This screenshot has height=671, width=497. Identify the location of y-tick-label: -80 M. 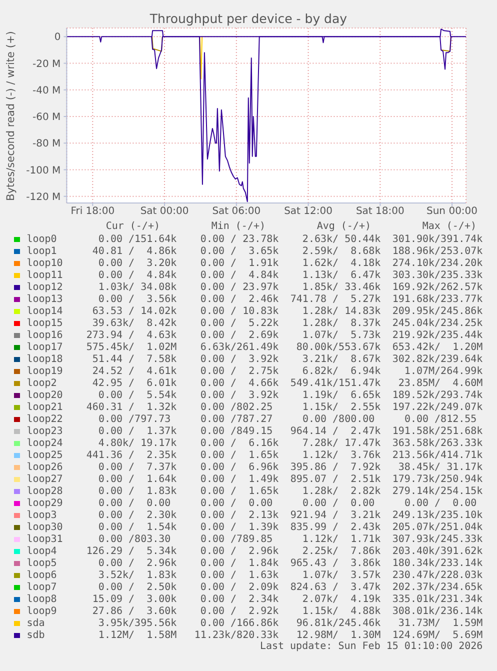
(46, 144).